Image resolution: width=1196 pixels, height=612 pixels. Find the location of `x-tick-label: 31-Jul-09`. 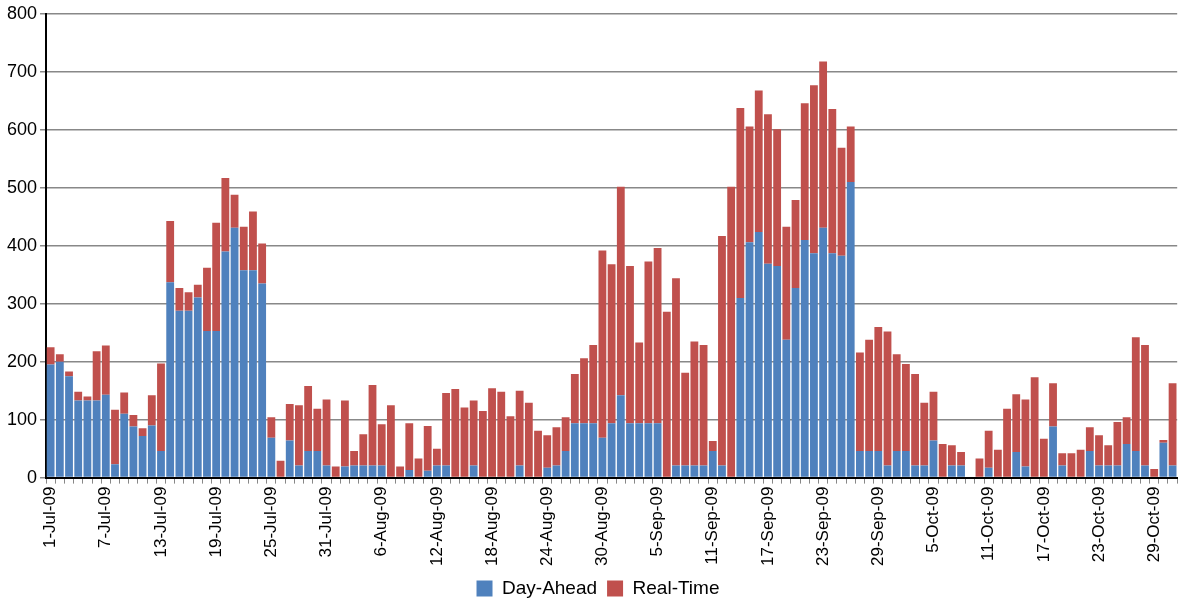

x-tick-label: 31-Jul-09 is located at coordinates (326, 522).